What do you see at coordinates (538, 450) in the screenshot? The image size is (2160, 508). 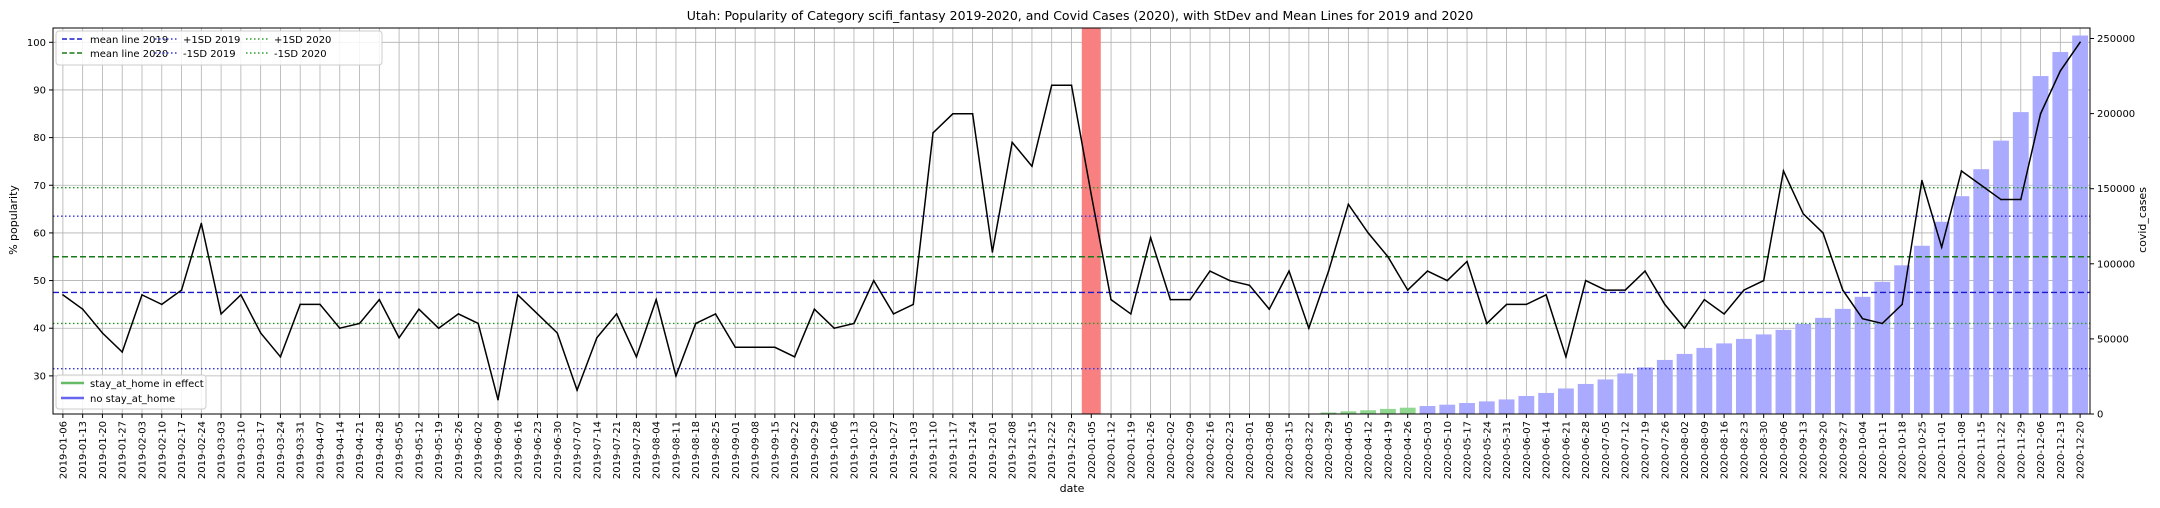 I see `x-tick-label: 2019-06-23` at bounding box center [538, 450].